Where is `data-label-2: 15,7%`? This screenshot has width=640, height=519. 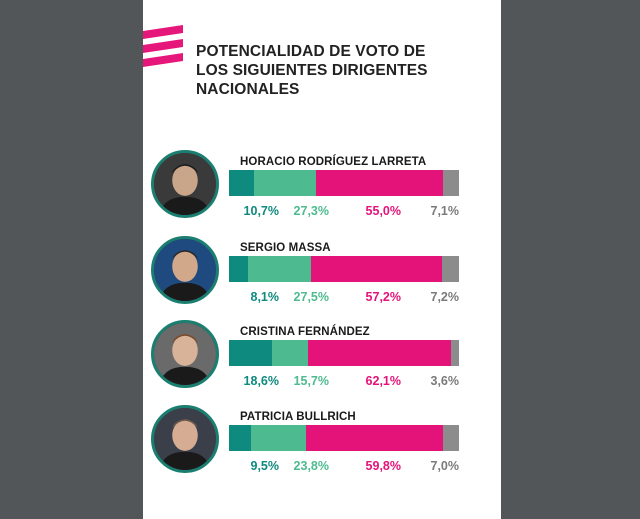 data-label-2: 15,7% is located at coordinates (311, 381).